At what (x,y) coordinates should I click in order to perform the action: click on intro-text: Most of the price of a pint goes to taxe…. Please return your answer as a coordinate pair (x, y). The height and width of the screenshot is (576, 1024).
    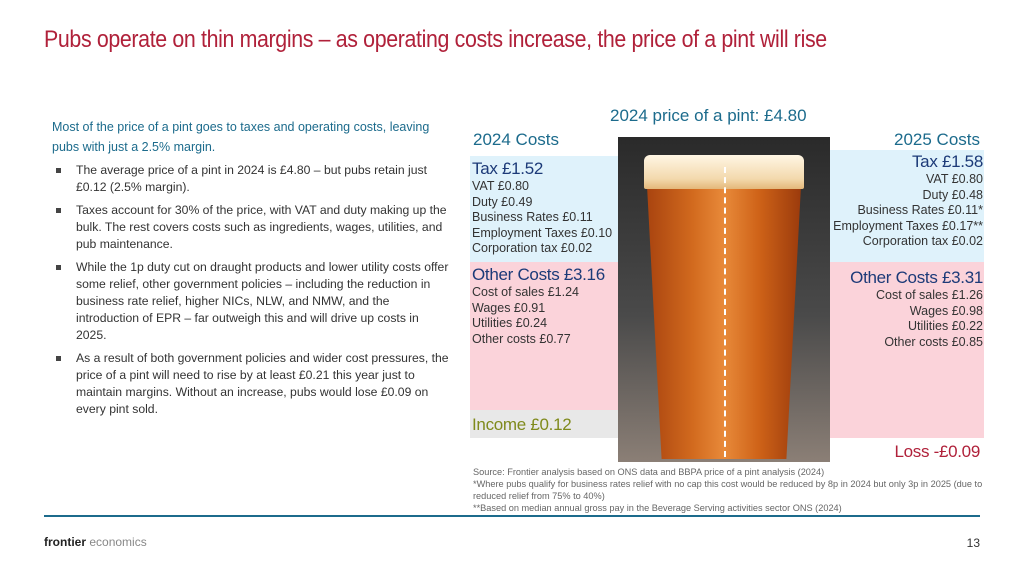
    Looking at the image, I should click on (241, 137).